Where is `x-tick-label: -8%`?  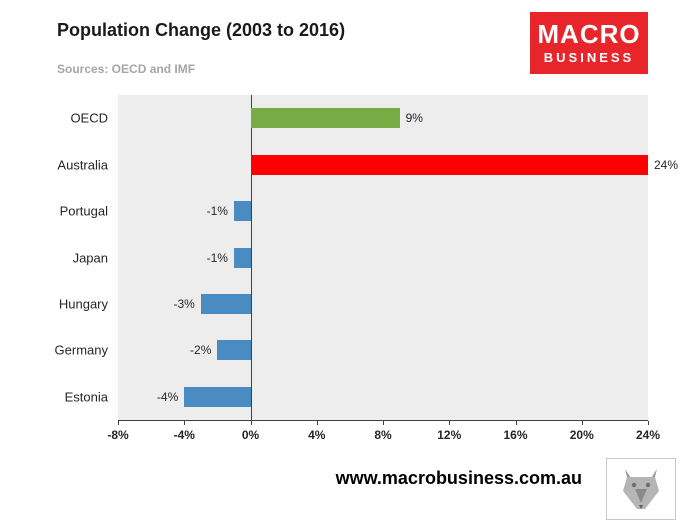
x-tick-label: -8% is located at coordinates (118, 435).